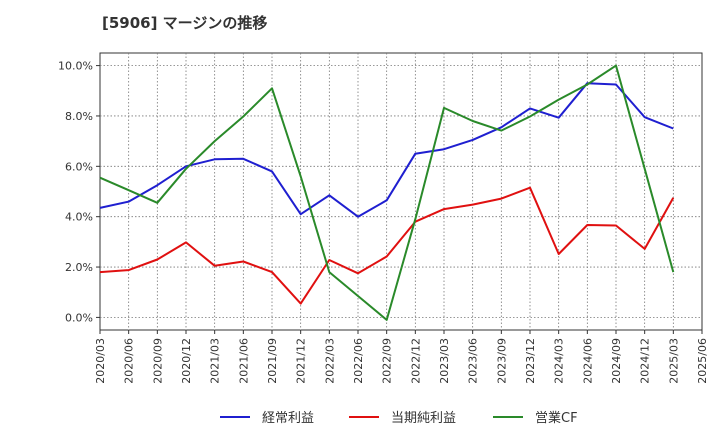 This screenshot has height=440, width=720. What do you see at coordinates (415, 361) in the screenshot?
I see `x-tick-label: 2022/12` at bounding box center [415, 361].